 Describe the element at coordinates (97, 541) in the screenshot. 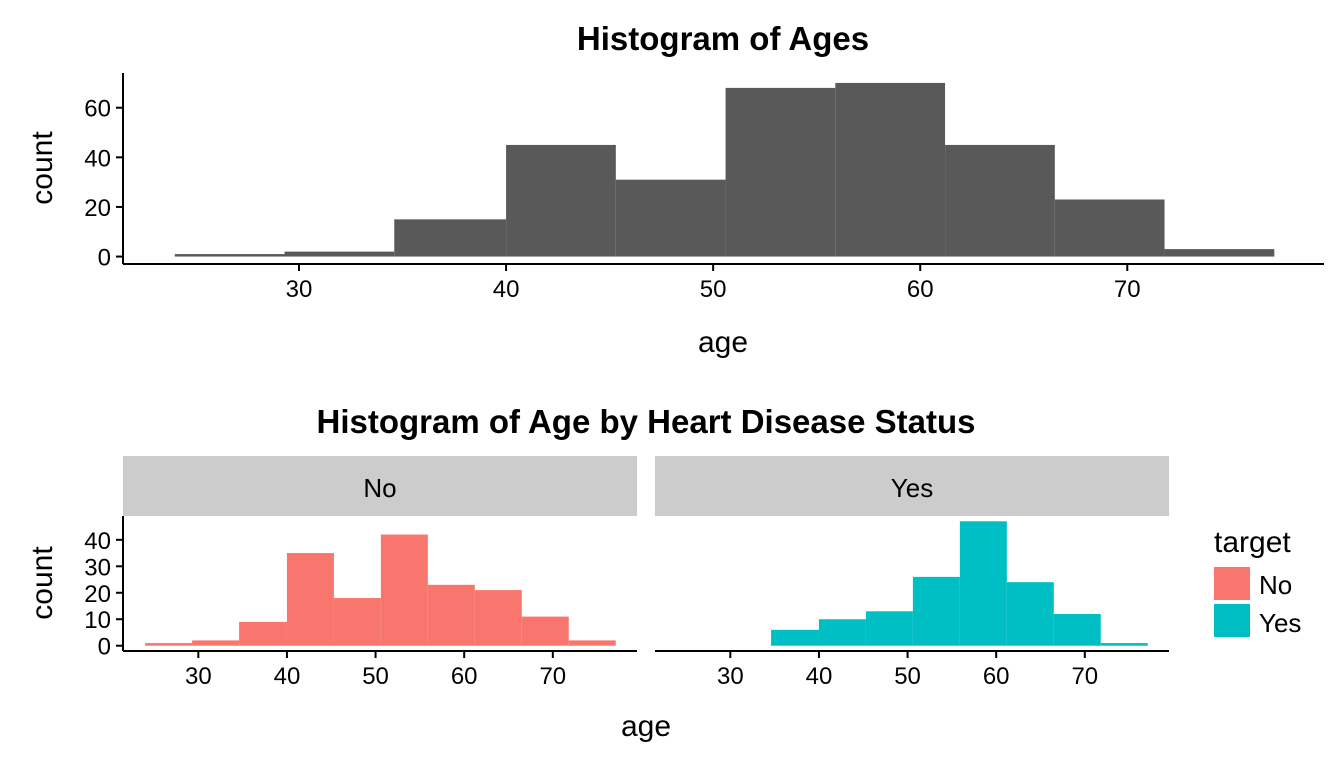

I see `facet-no-y-tick-label-40: 40` at that location.